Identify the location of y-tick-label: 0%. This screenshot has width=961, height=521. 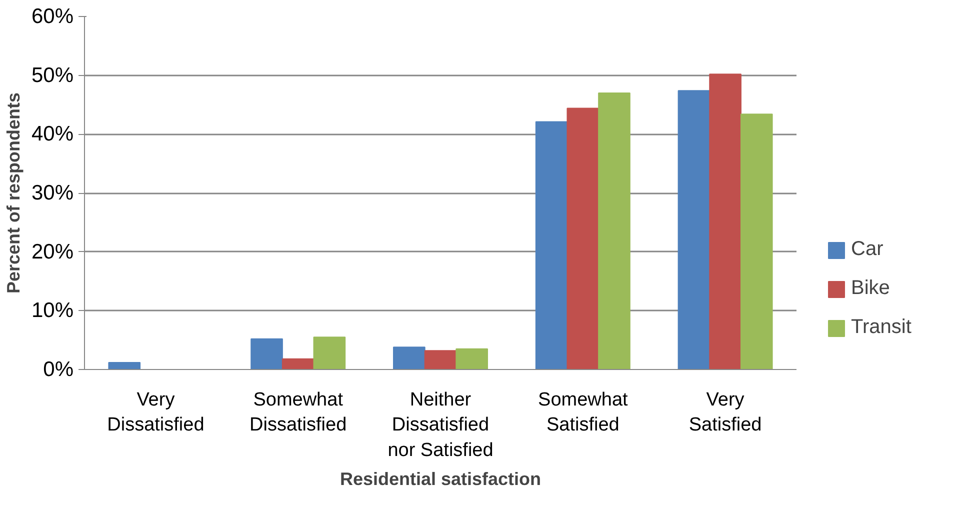
(58, 369).